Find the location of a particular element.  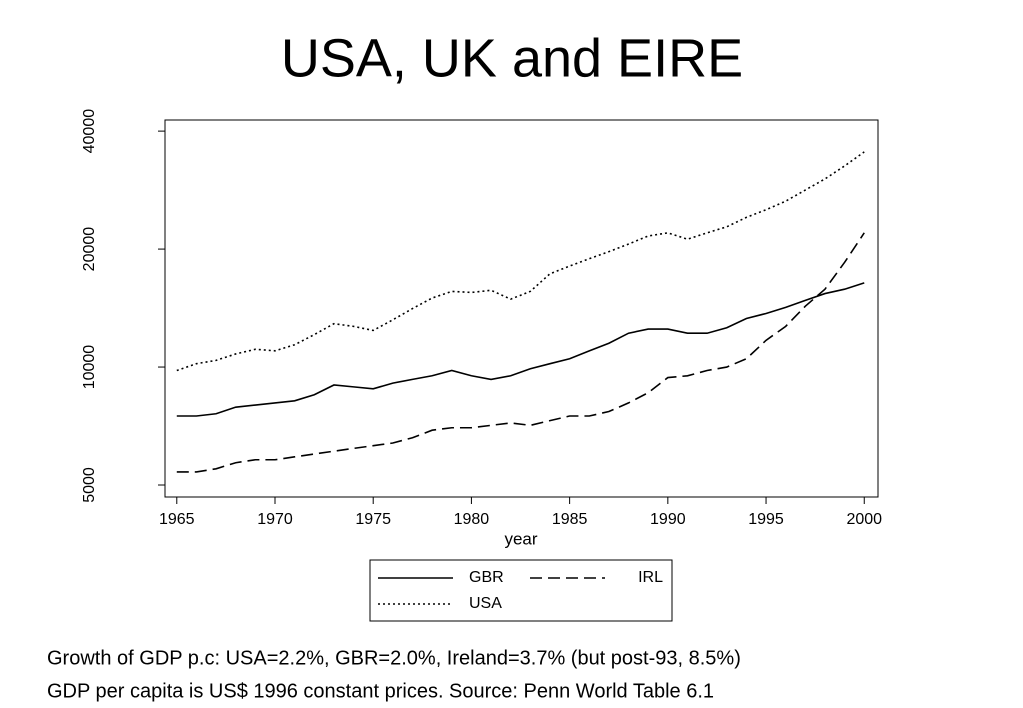

legend-label: GBR is located at coordinates (486, 577).